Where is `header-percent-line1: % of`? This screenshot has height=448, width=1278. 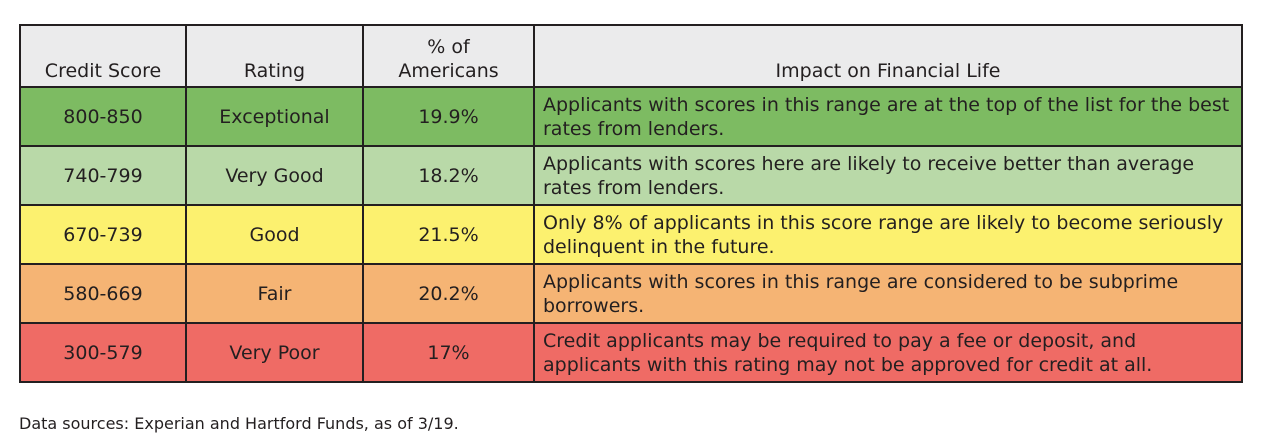
header-percent-line1: % of is located at coordinates (448, 47).